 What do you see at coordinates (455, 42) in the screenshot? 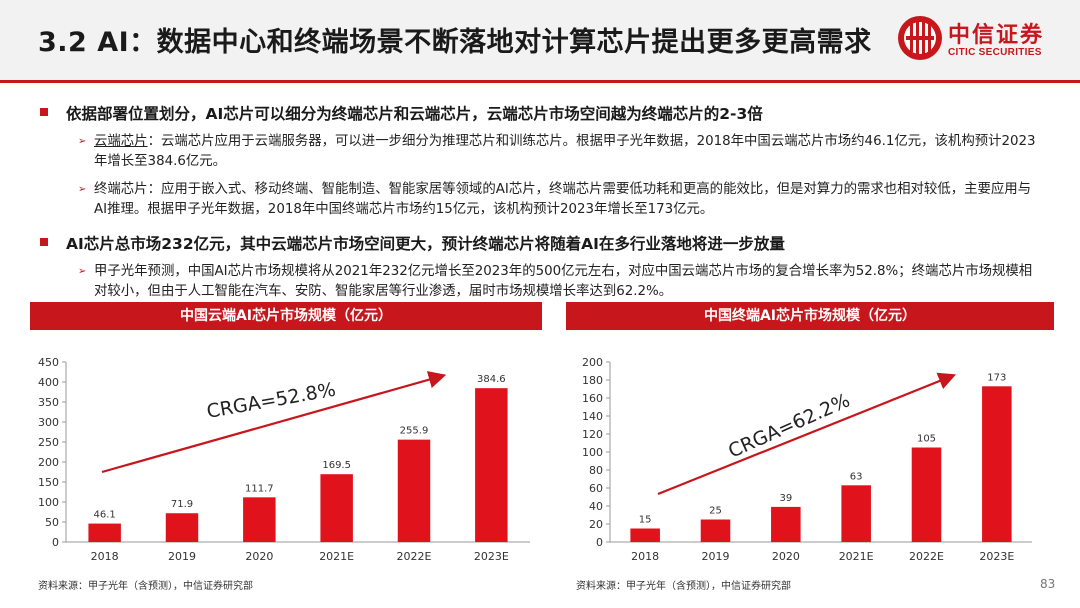
I see `page-title: 3.2 AI：数据中心和终端场景不断落地对计算芯片提出更多更高需求` at bounding box center [455, 42].